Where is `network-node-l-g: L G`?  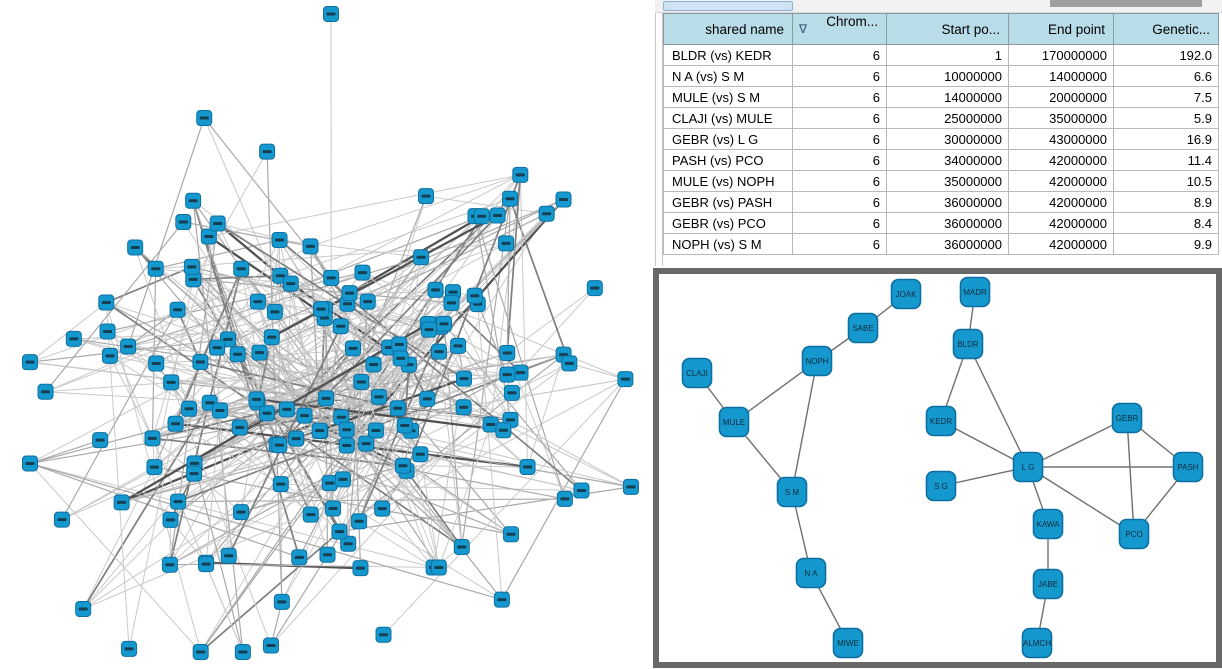
network-node-l-g: L G is located at coordinates (1028, 467).